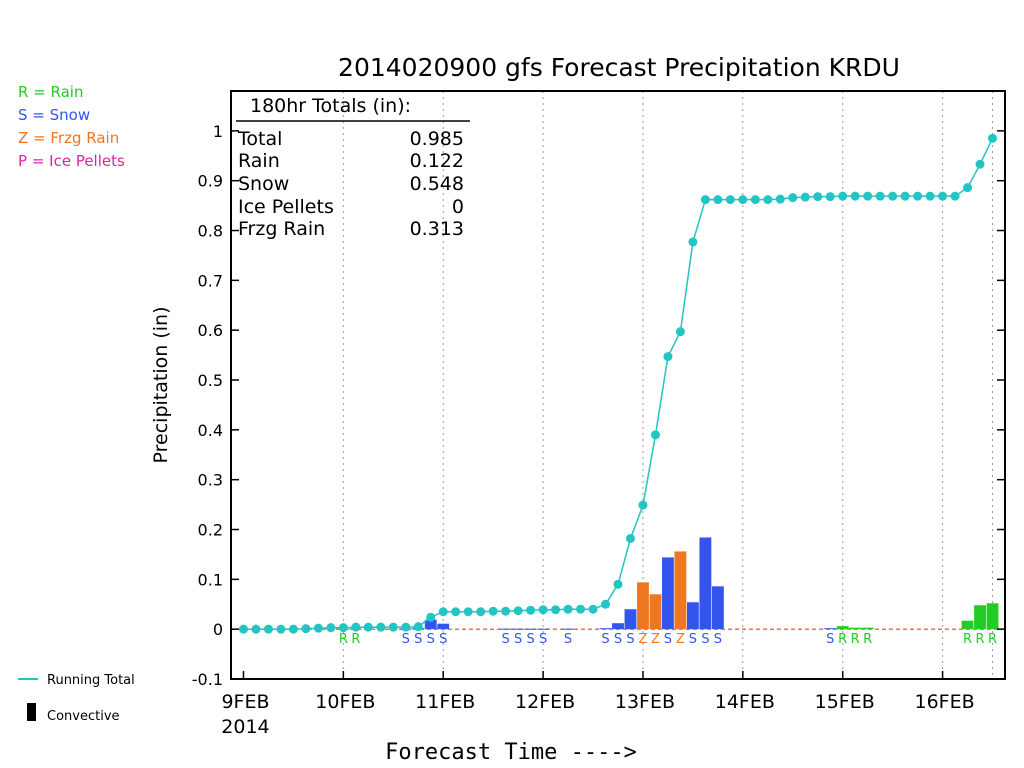  I want to click on precip-bar-s-45h, so click(430, 624).